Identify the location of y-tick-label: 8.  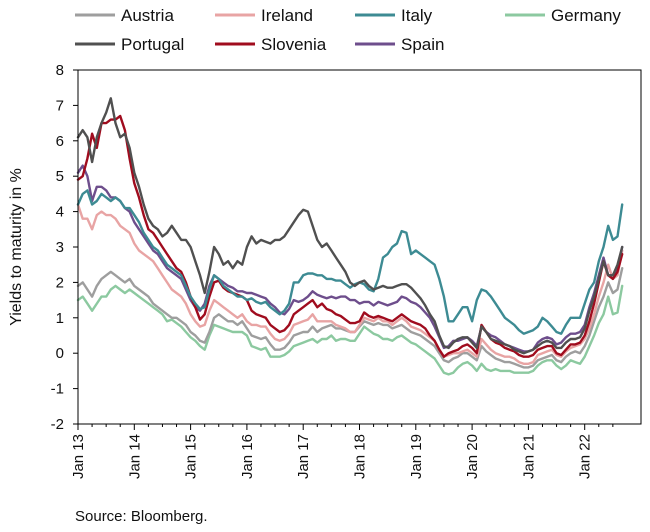
(60, 70).